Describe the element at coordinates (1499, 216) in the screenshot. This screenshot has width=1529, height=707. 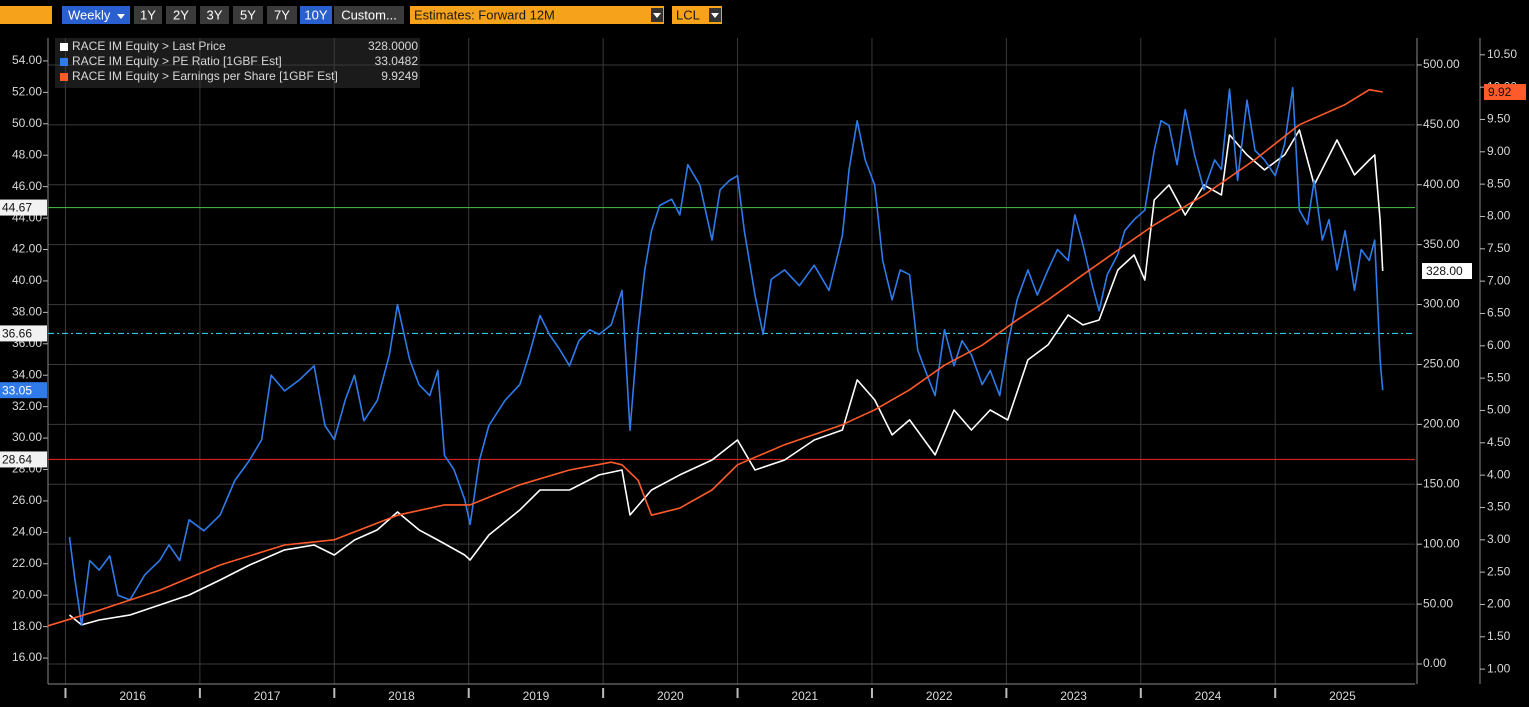
I see `y3-tick-label: 8.00` at that location.